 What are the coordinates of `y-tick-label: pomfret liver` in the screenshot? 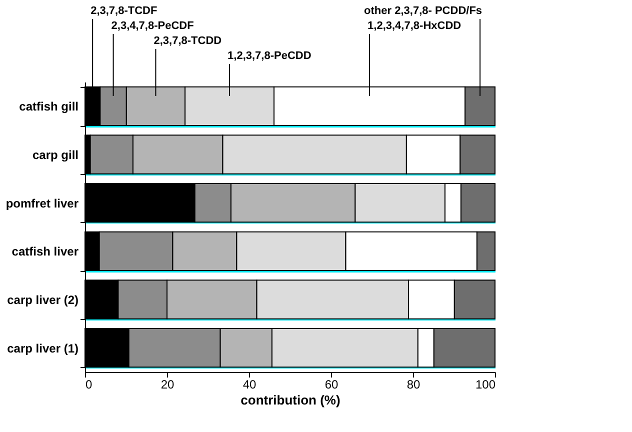 It's located at (42, 203).